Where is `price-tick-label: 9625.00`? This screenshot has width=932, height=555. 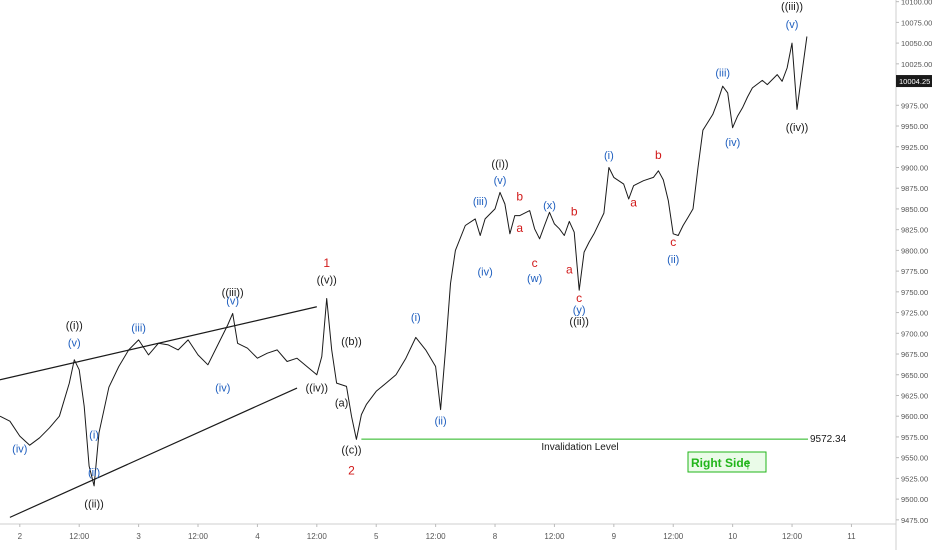
price-tick-label: 9625.00 is located at coordinates (914, 395).